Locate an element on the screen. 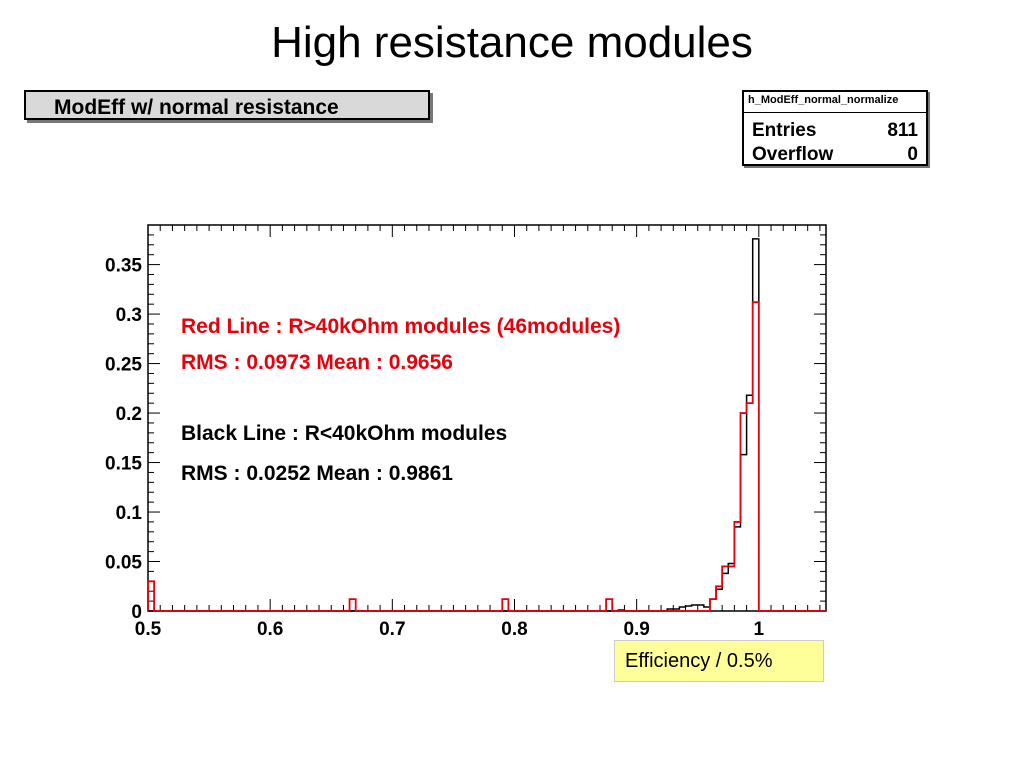  stats-value-entries: 811 is located at coordinates (902, 130).